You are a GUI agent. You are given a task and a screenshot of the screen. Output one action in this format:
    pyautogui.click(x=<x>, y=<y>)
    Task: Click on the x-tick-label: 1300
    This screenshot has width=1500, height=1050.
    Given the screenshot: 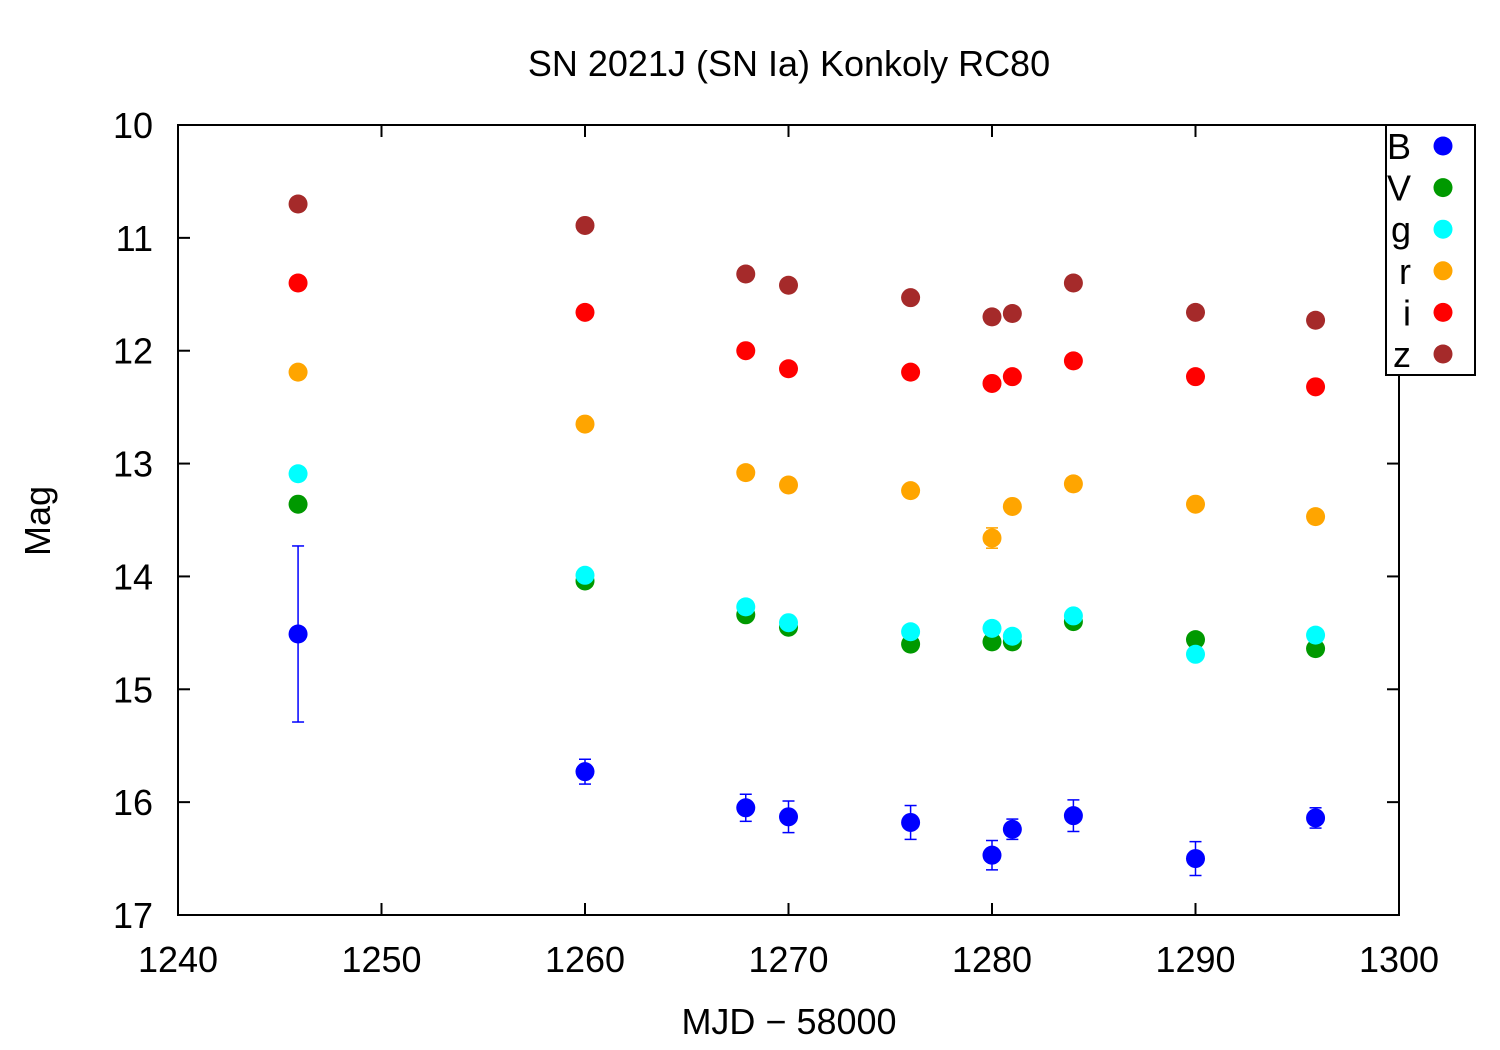 What is the action you would take?
    pyautogui.click(x=1399, y=959)
    